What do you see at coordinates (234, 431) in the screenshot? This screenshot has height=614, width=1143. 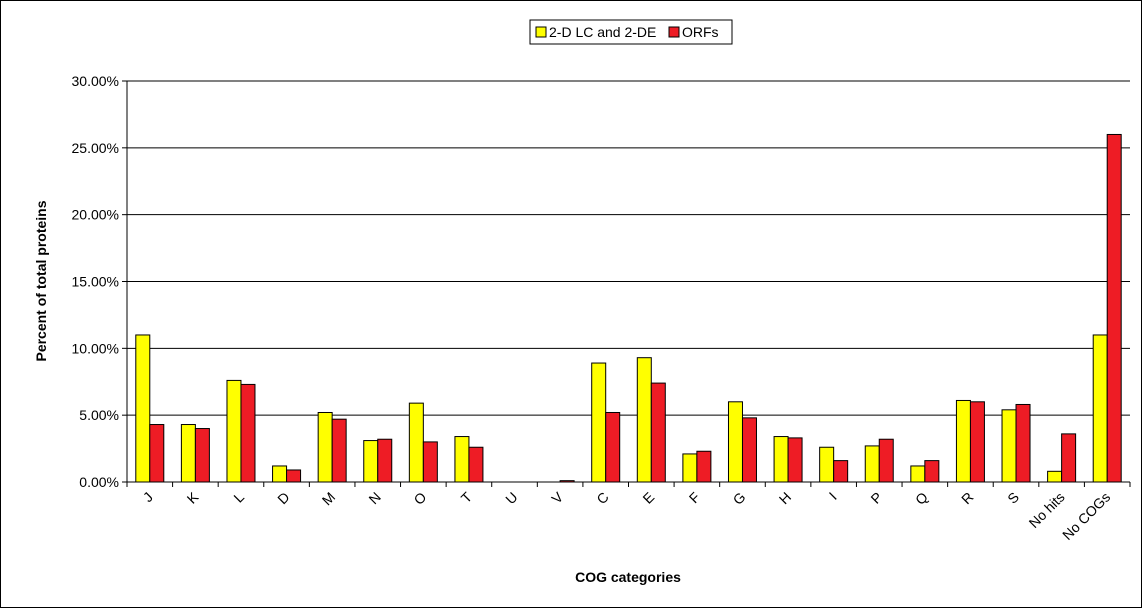 I see `bar-series-1-l` at bounding box center [234, 431].